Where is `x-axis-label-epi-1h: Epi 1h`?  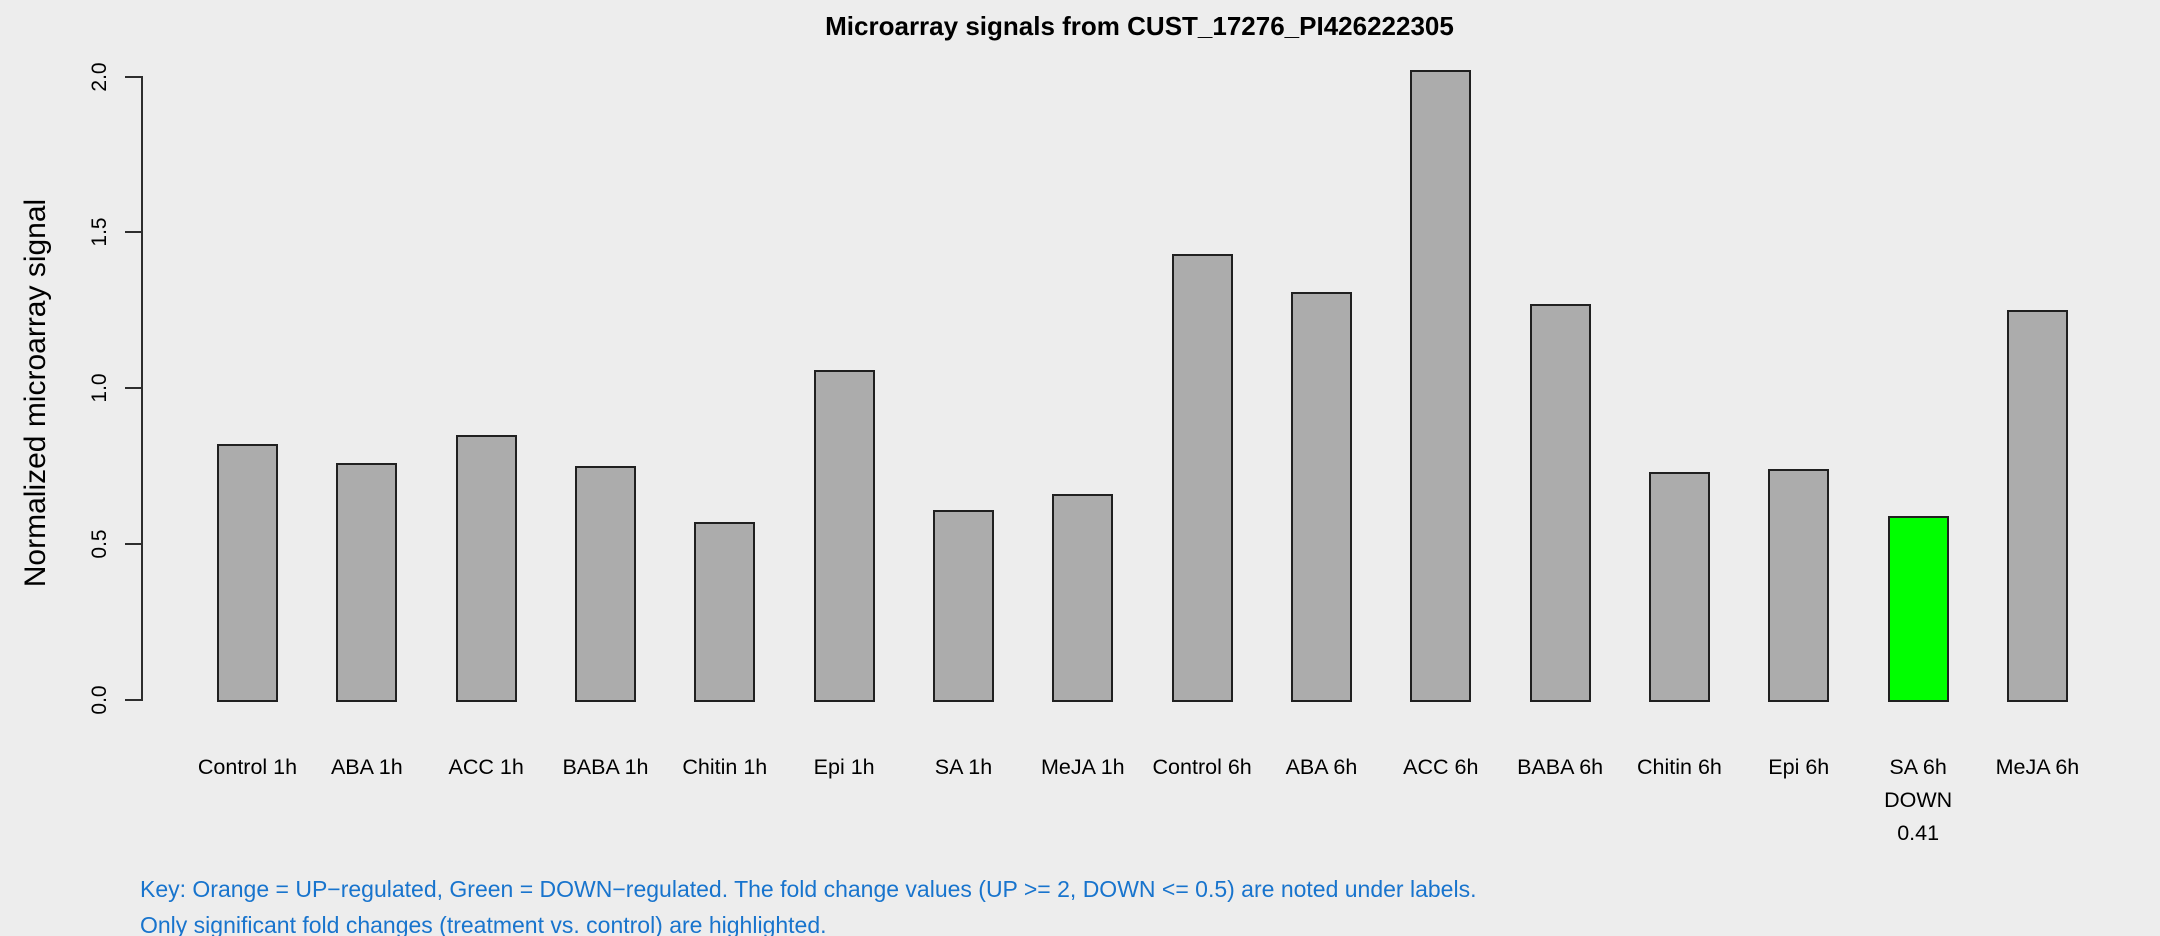 x-axis-label-epi-1h: Epi 1h is located at coordinates (843, 767).